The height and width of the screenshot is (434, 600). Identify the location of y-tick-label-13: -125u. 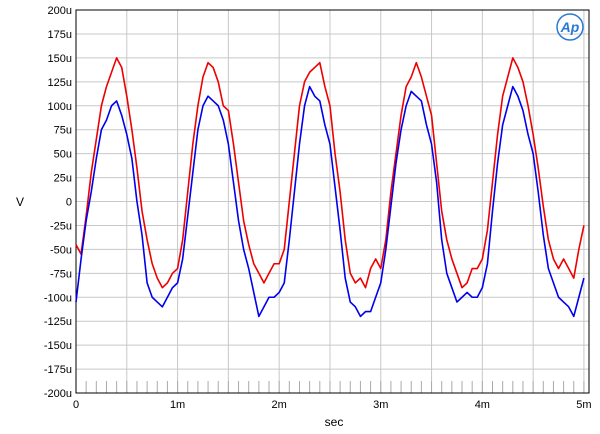
(58, 322).